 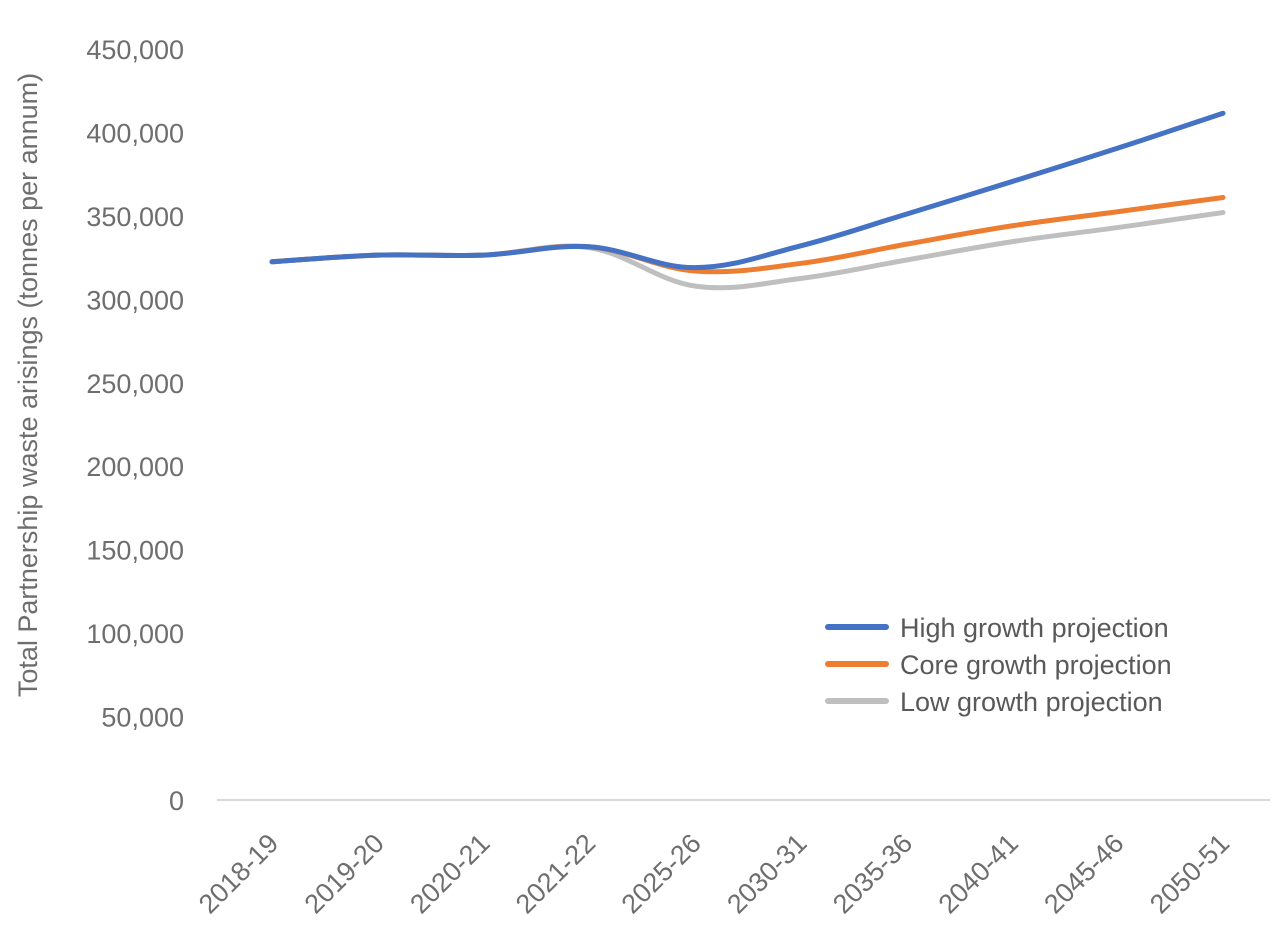 What do you see at coordinates (135, 300) in the screenshot?
I see `y-tick-label: 300,000` at bounding box center [135, 300].